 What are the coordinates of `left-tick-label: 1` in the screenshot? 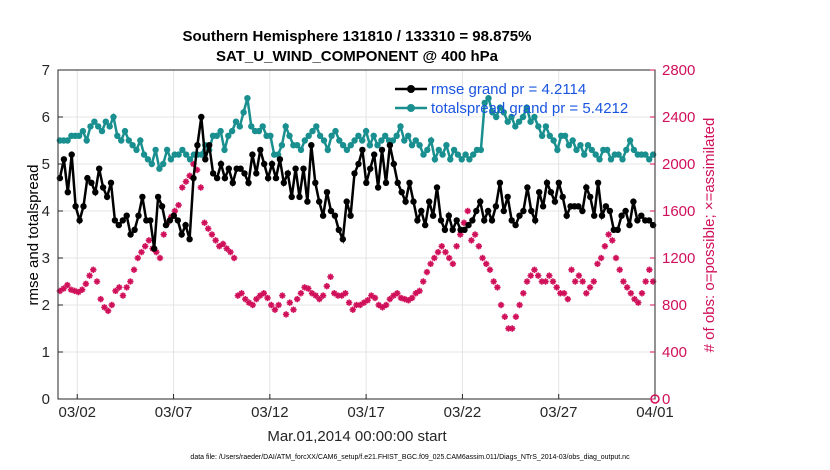 It's located at (46, 352).